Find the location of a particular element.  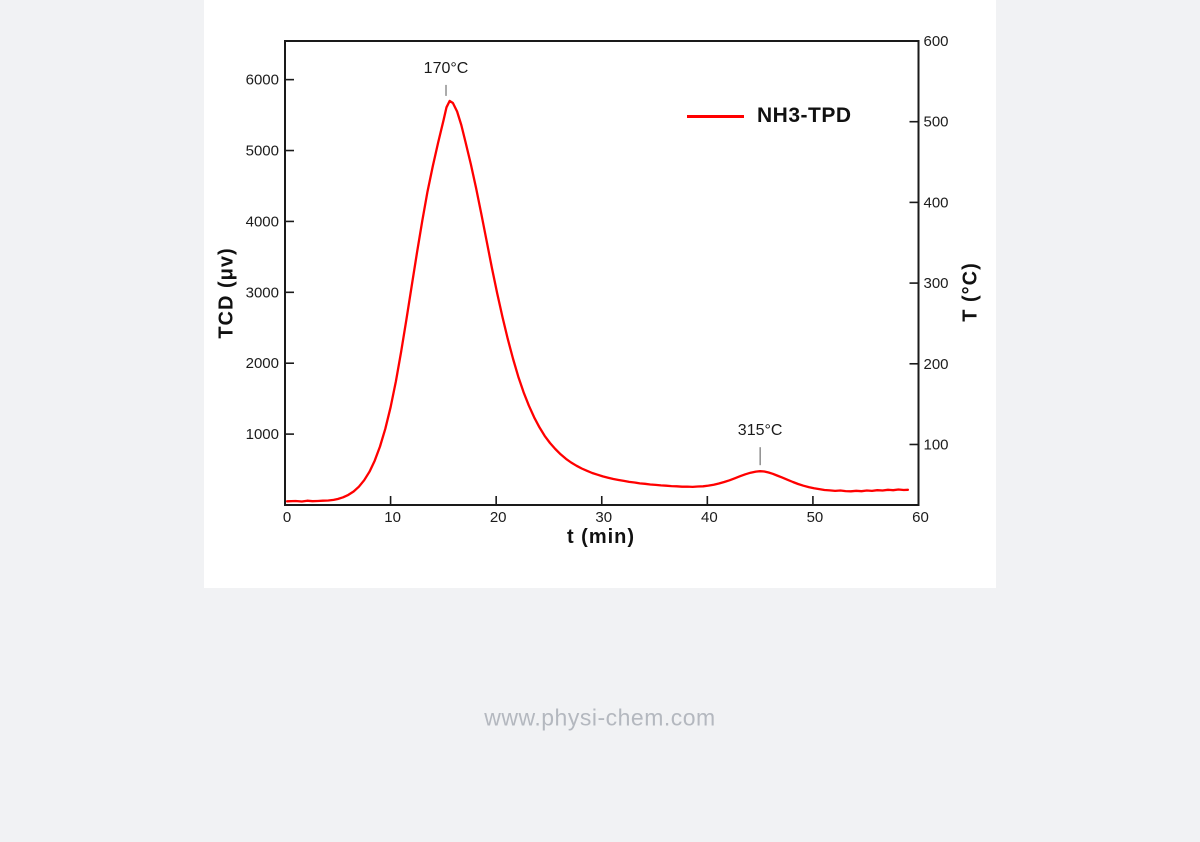

legend-line-swatch is located at coordinates (715, 116).